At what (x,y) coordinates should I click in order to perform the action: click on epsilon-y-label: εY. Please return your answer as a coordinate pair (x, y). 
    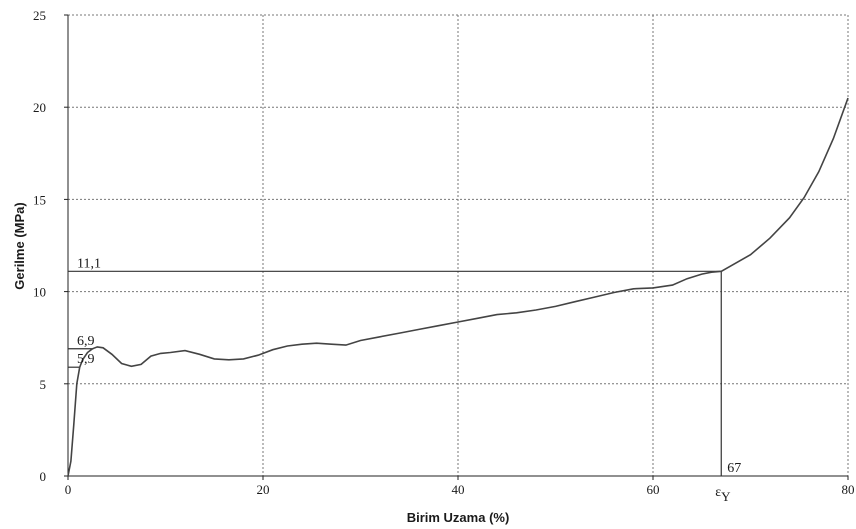
    Looking at the image, I should click on (723, 494).